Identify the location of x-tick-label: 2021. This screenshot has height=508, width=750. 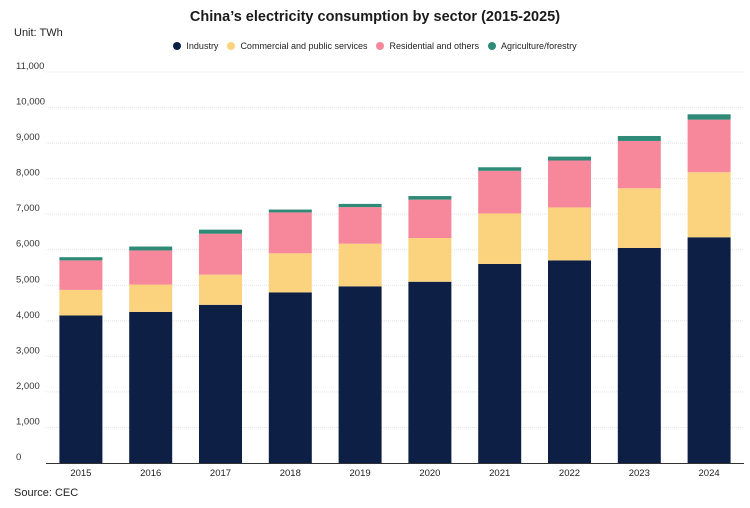
(499, 473).